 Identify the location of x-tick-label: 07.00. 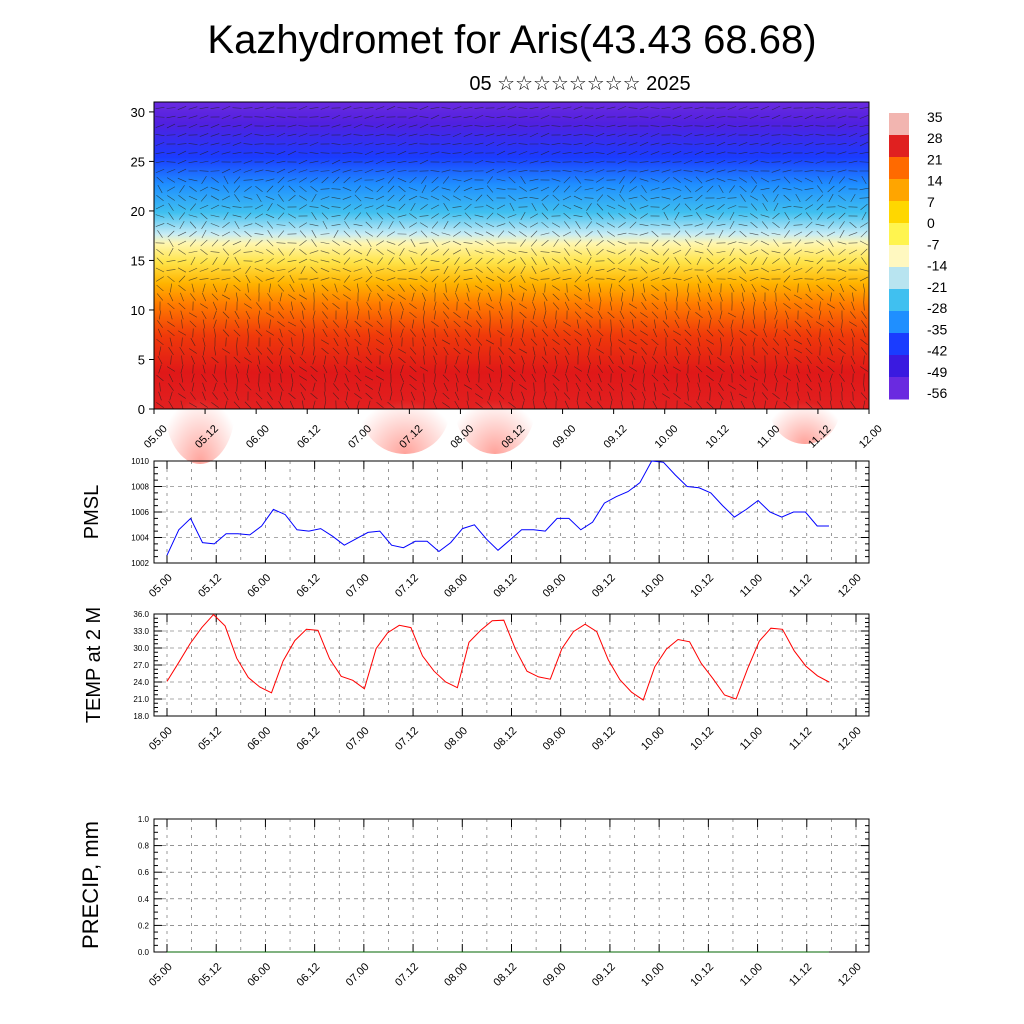
(358, 586).